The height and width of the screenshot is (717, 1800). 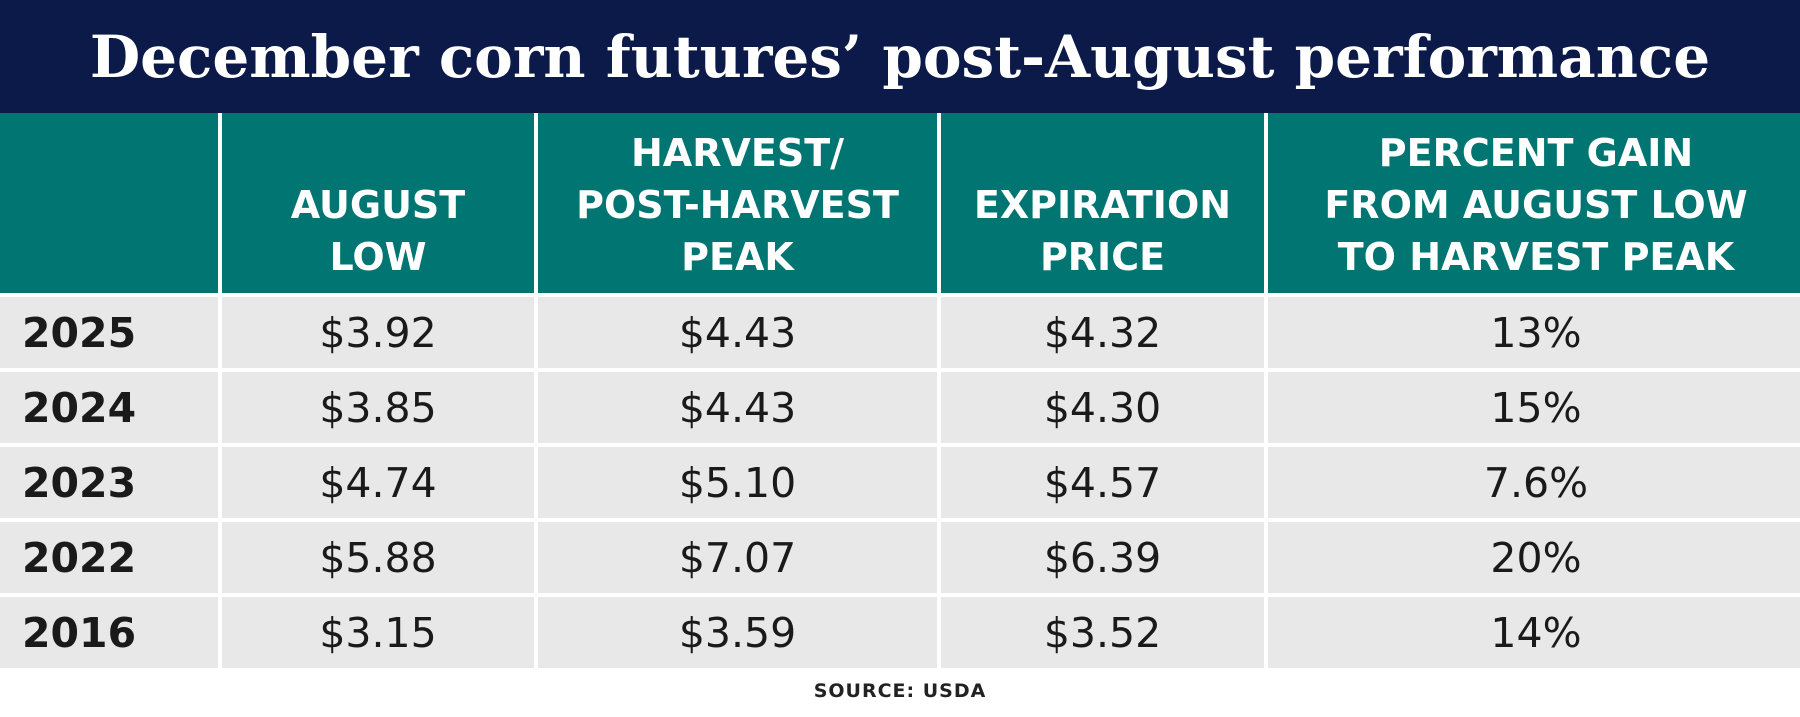 What do you see at coordinates (737, 557) in the screenshot?
I see `table-cell: $7.07` at bounding box center [737, 557].